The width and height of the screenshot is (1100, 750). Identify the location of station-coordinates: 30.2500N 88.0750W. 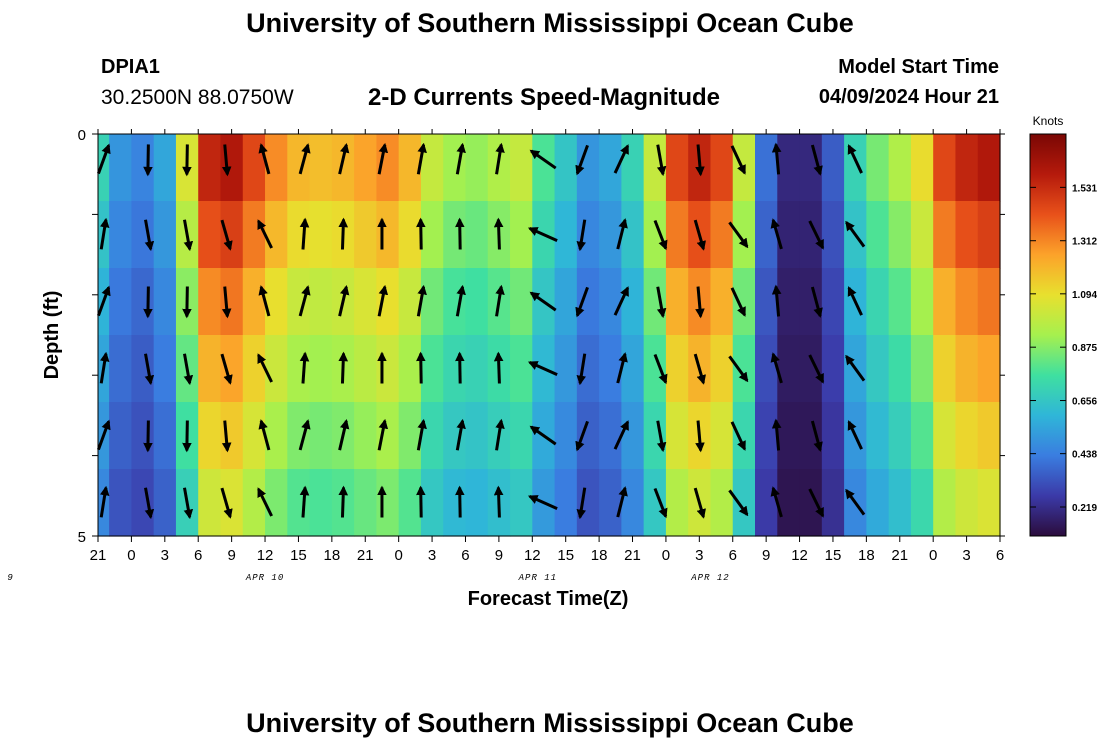
(197, 97).